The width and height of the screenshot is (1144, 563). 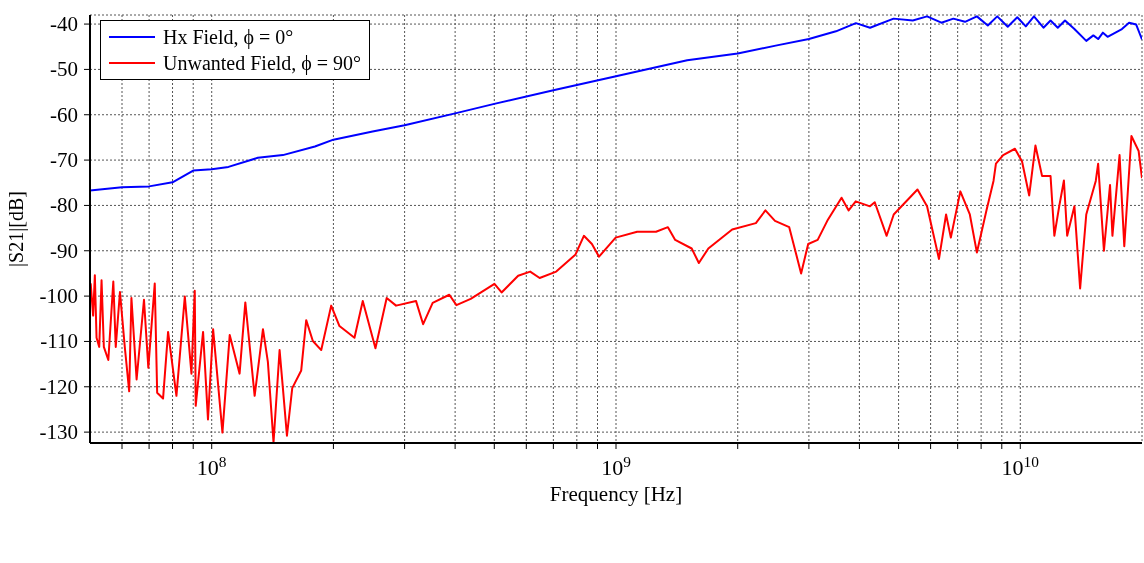 I want to click on x-tick-label: 10$^{10}$, so click(x=1020, y=466).